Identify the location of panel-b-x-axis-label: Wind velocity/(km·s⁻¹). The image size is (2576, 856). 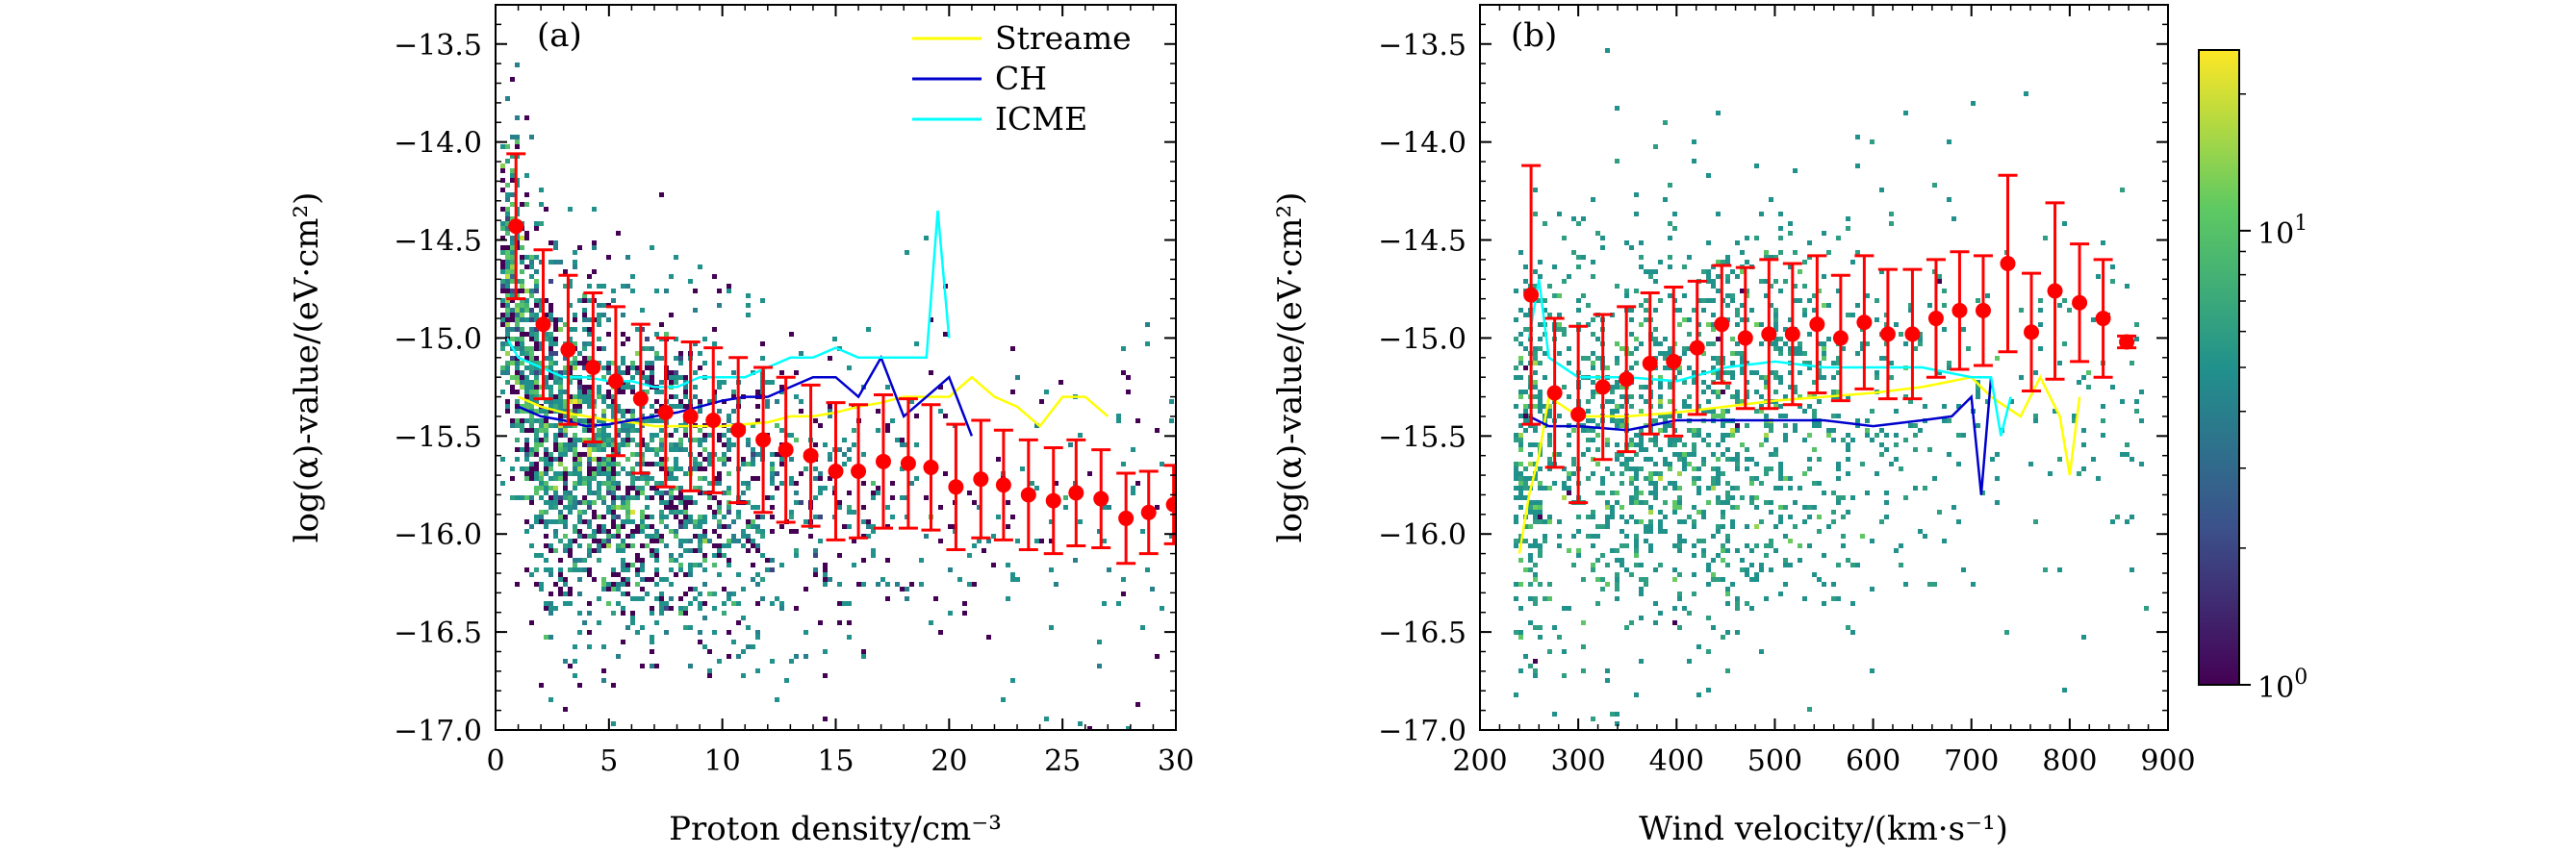
(1823, 829).